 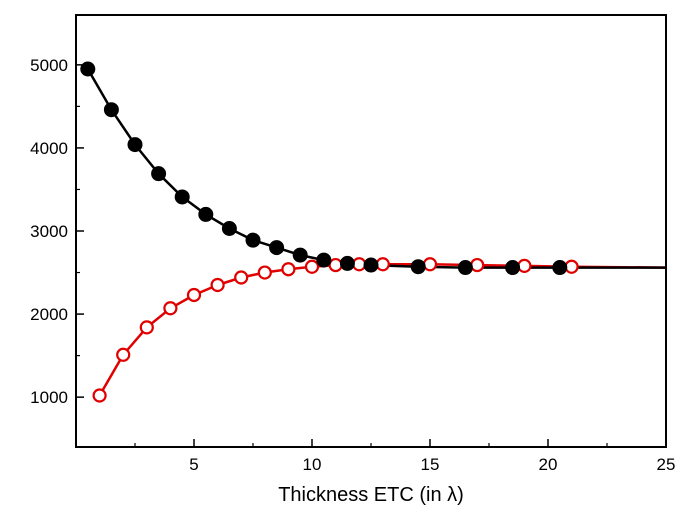 What do you see at coordinates (548, 464) in the screenshot?
I see `x-tick-label: 20` at bounding box center [548, 464].